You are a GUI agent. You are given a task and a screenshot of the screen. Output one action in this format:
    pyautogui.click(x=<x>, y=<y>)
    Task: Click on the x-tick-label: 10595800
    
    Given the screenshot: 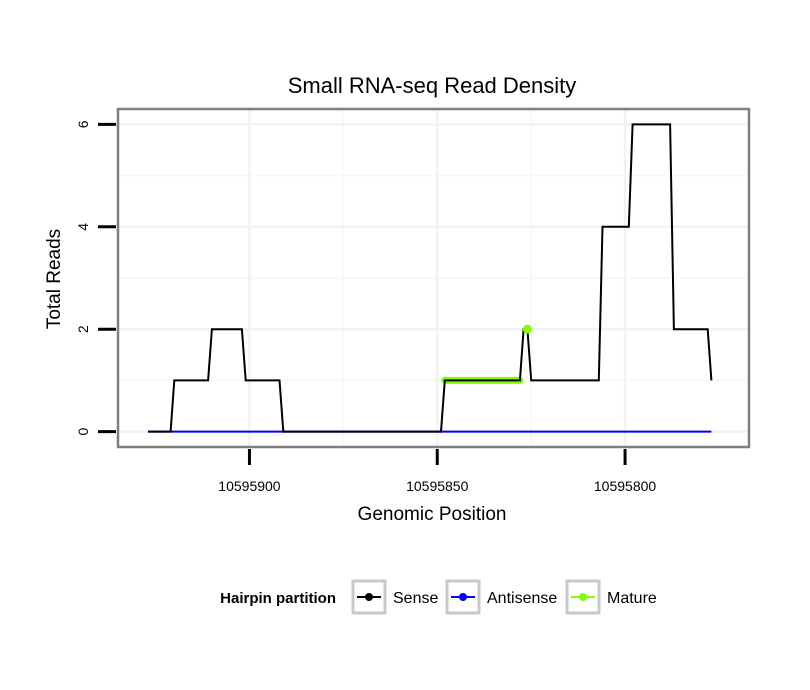 What is the action you would take?
    pyautogui.click(x=625, y=486)
    